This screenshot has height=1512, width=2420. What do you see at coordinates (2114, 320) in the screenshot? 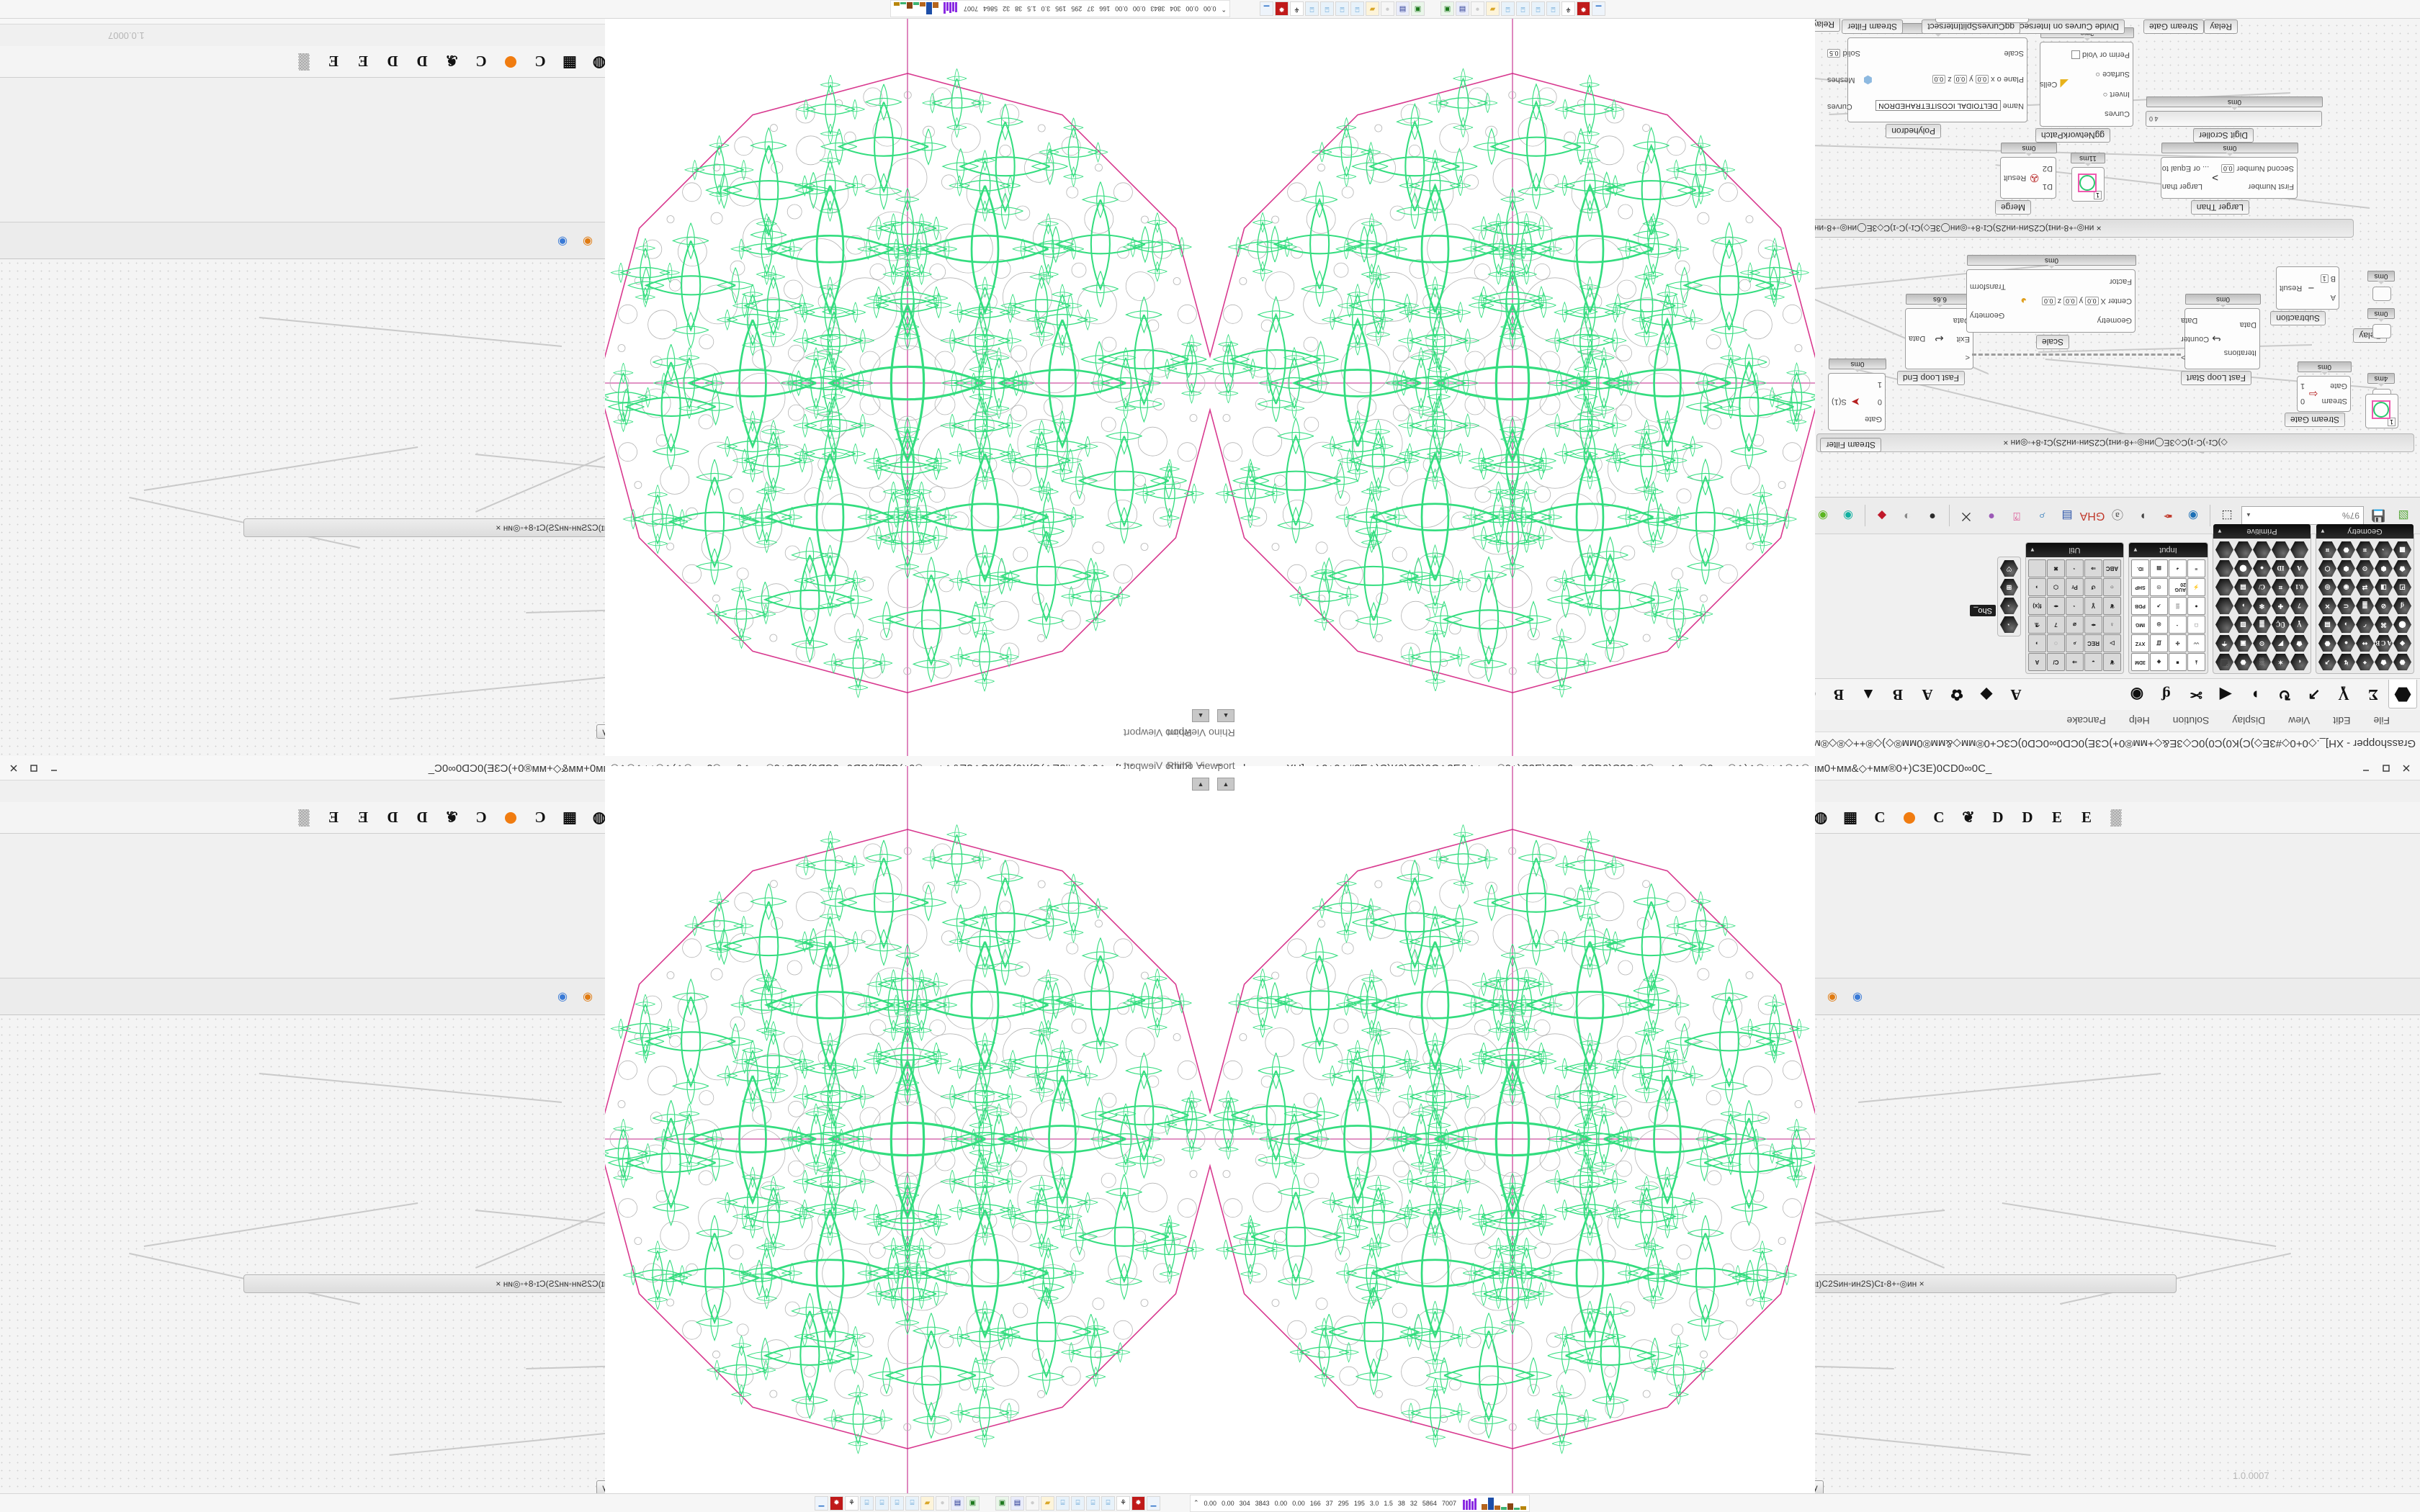
I see `input-param: Geometry` at bounding box center [2114, 320].